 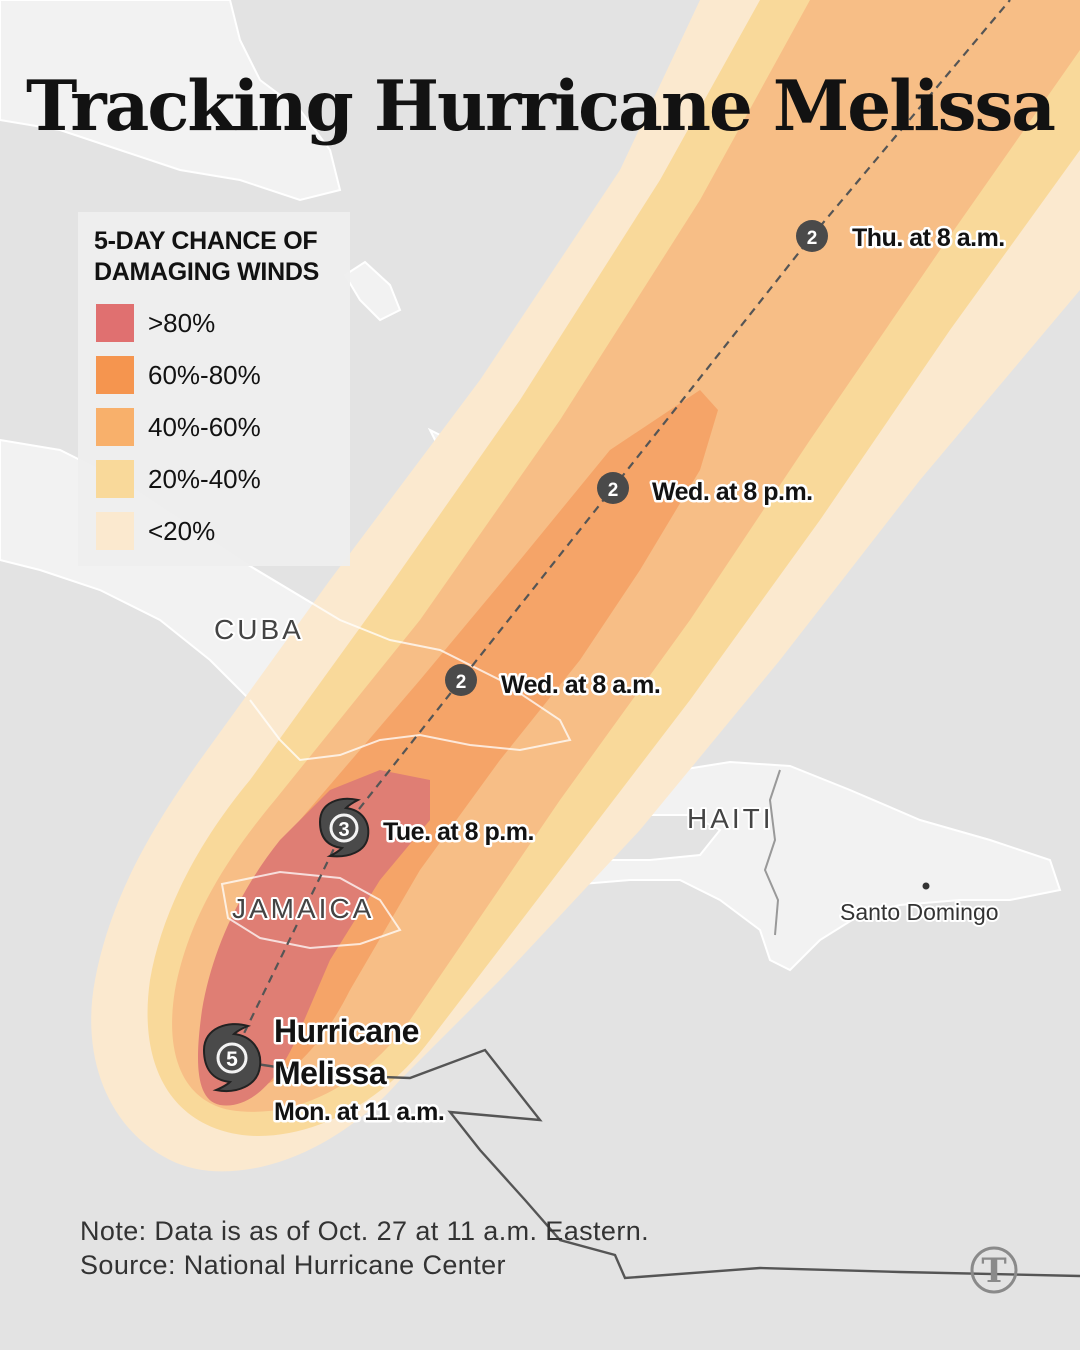 I want to click on source-text: Source: National Hurricane Center, so click(x=293, y=1265).